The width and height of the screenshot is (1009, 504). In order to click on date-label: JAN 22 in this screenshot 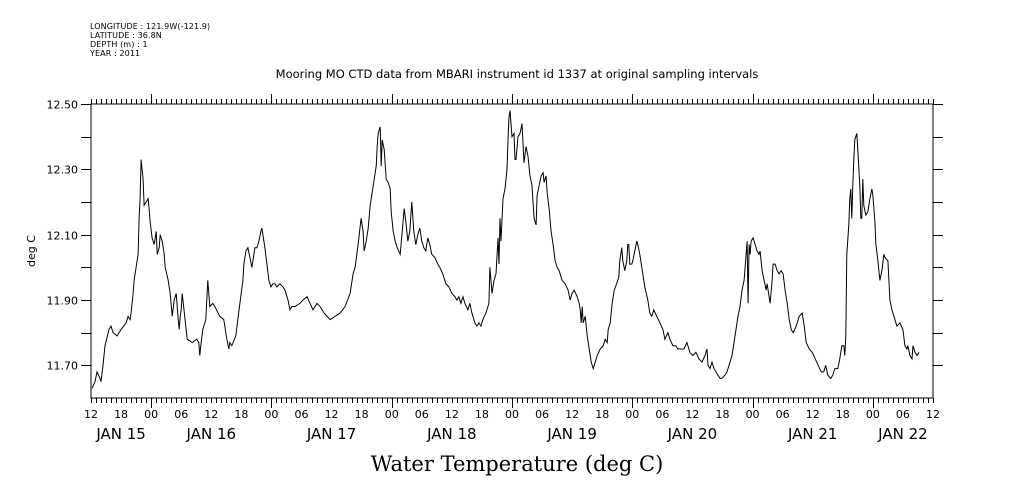, I will do `click(902, 434)`.